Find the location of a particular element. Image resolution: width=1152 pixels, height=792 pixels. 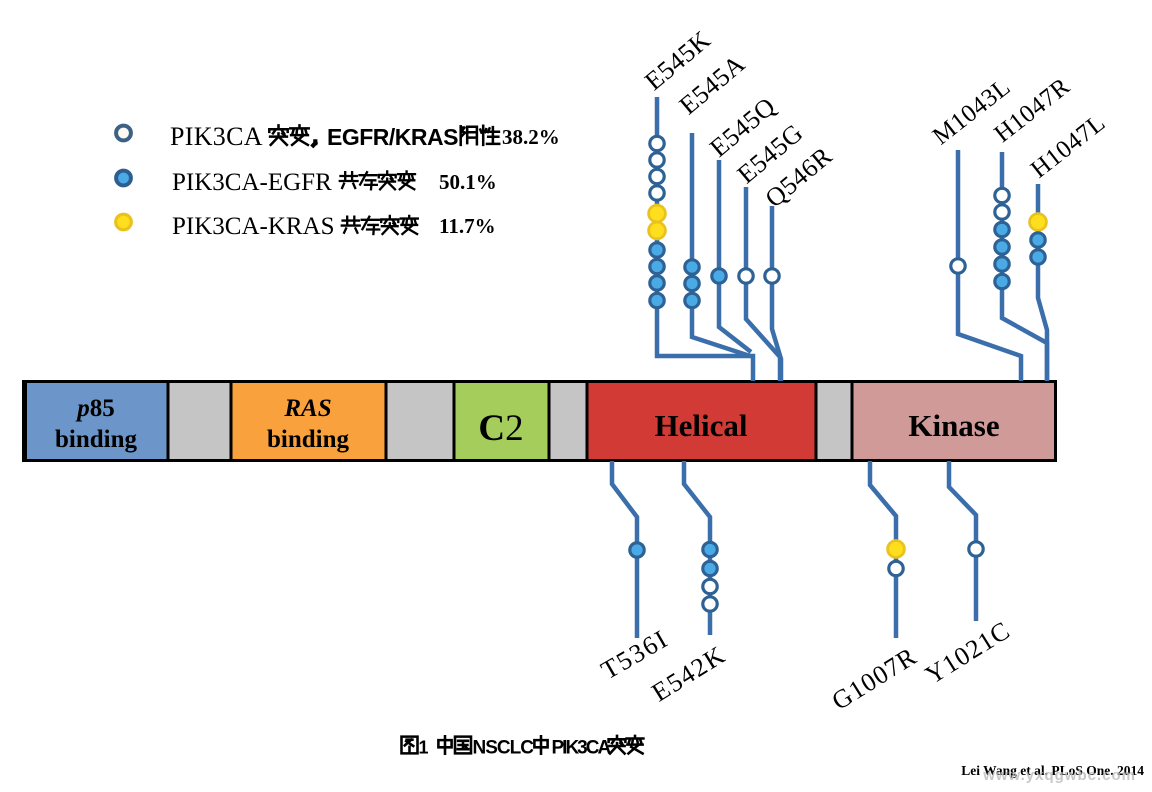

svg-text: NSCLC is located at coordinates (504, 748).